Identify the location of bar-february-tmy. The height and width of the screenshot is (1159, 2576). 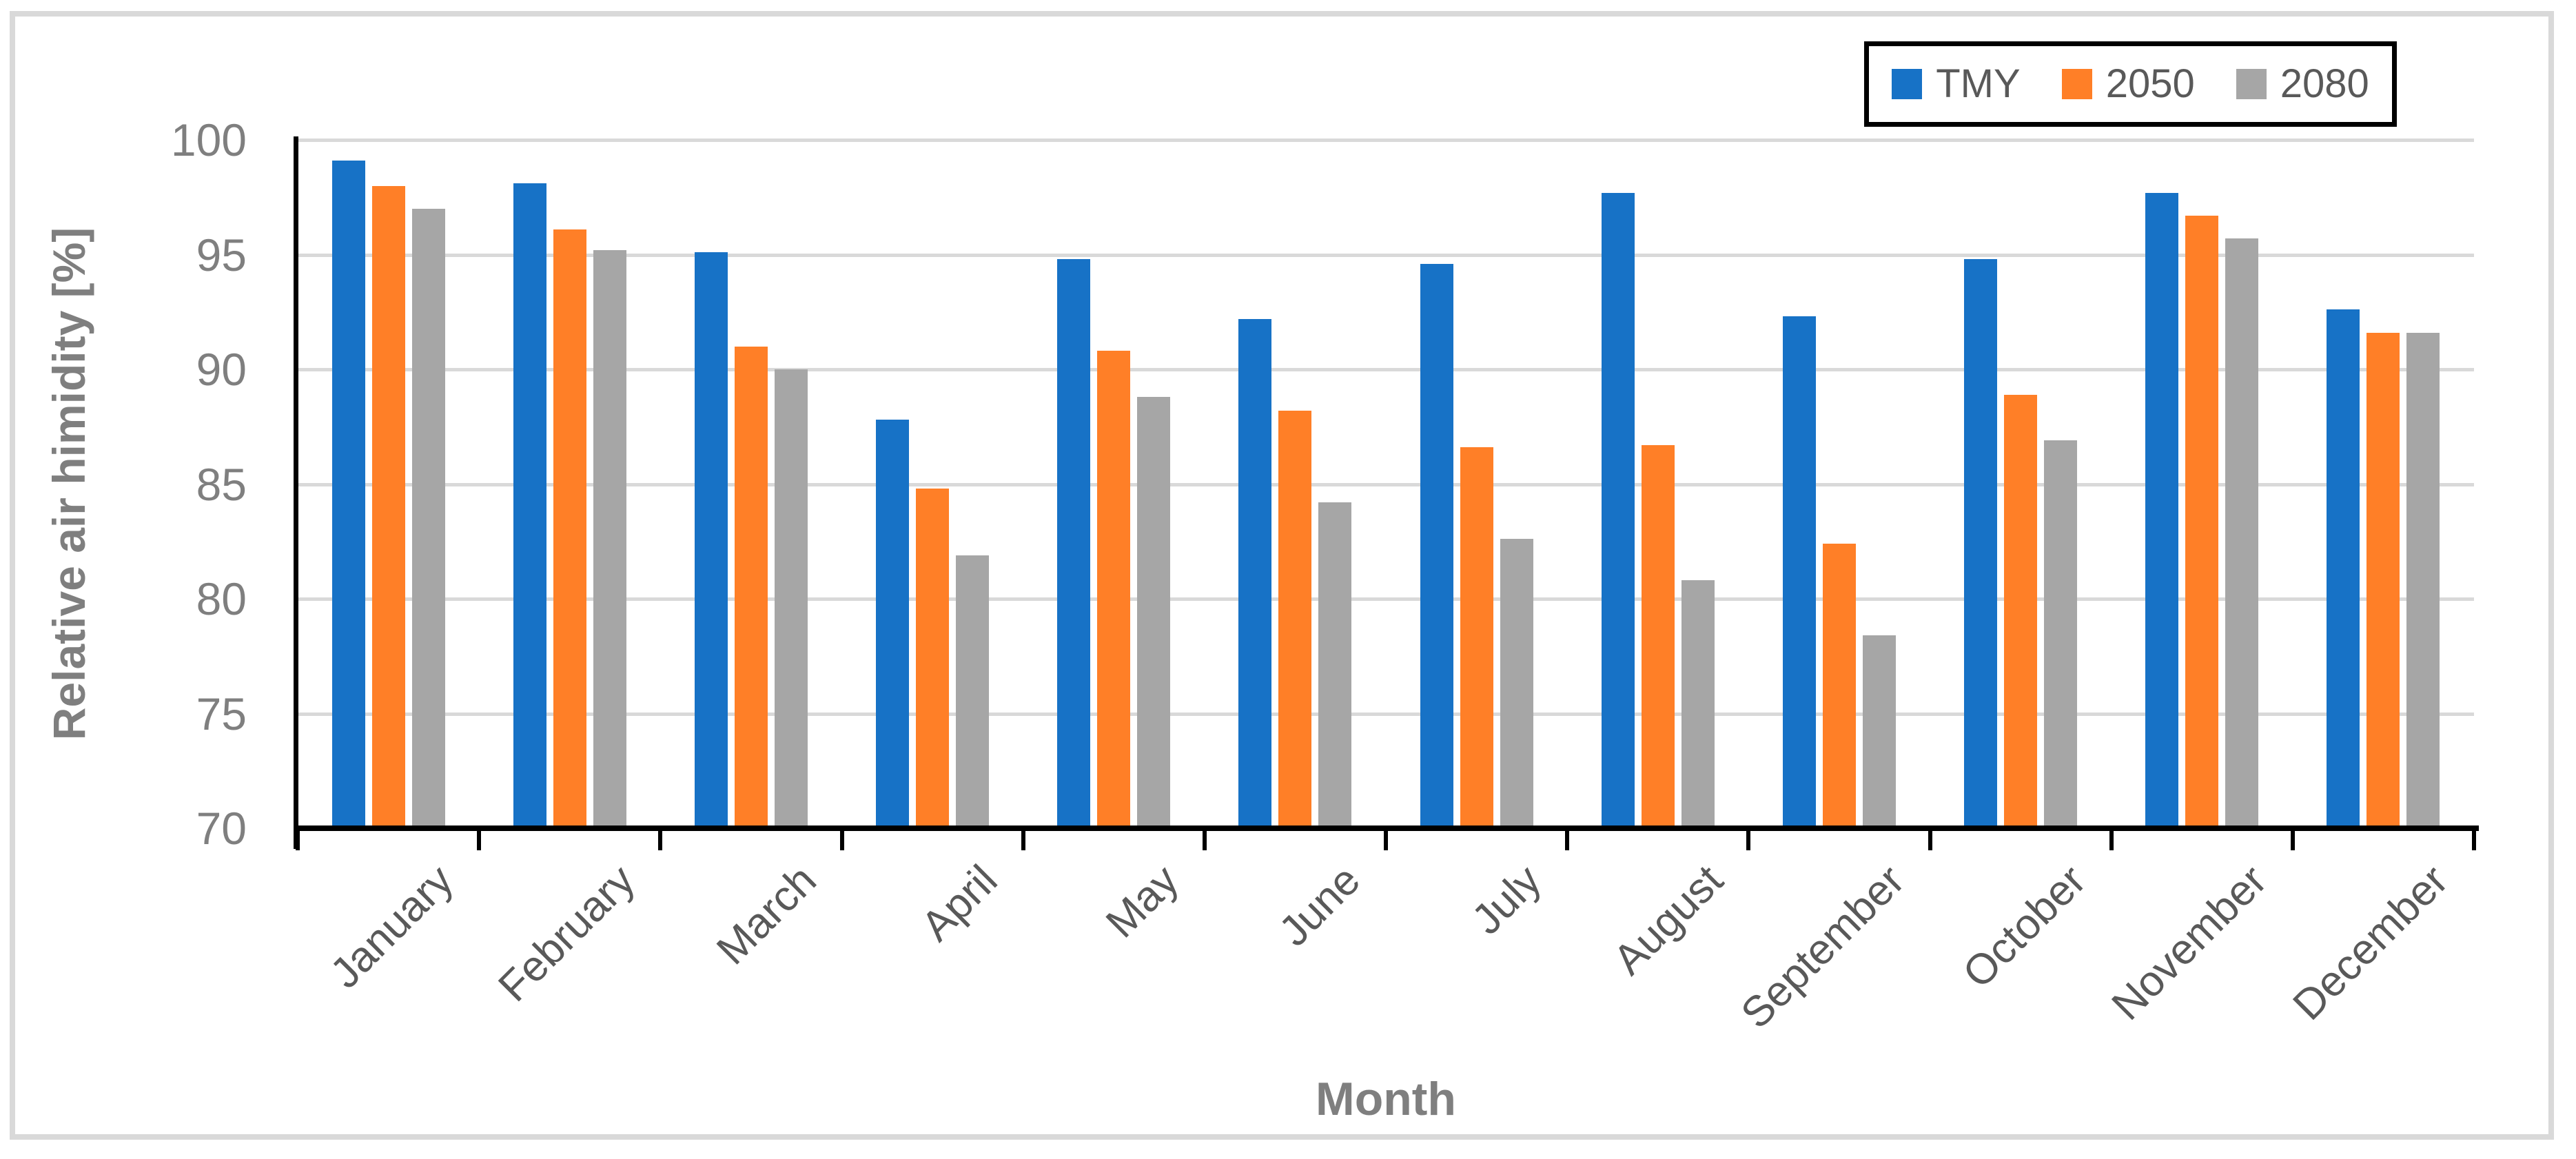
(529, 505).